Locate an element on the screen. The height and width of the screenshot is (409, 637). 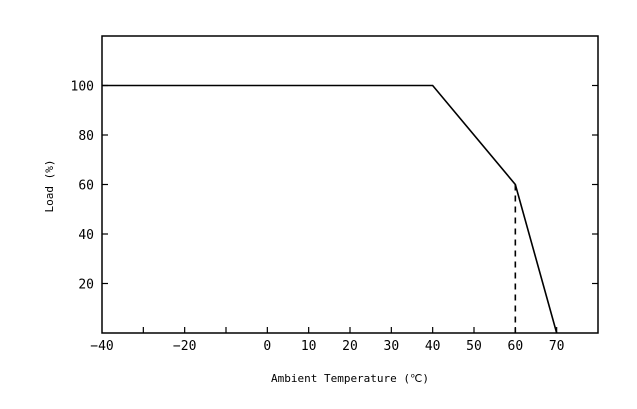
x-tick-label: 50 is located at coordinates (474, 346).